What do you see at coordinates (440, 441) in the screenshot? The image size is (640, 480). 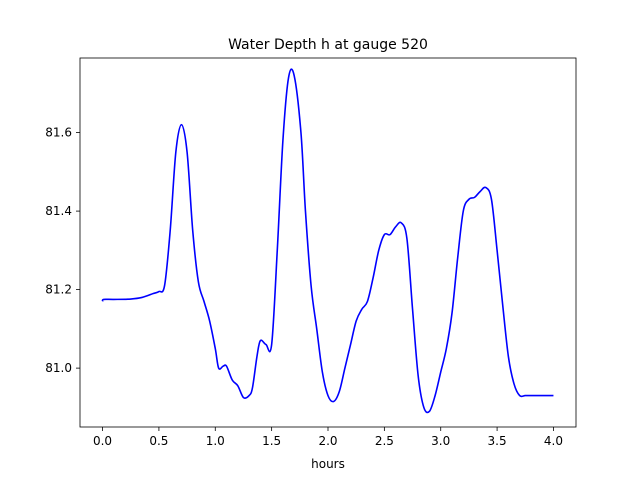 I see `x-tick-label: 3.0` at bounding box center [440, 441].